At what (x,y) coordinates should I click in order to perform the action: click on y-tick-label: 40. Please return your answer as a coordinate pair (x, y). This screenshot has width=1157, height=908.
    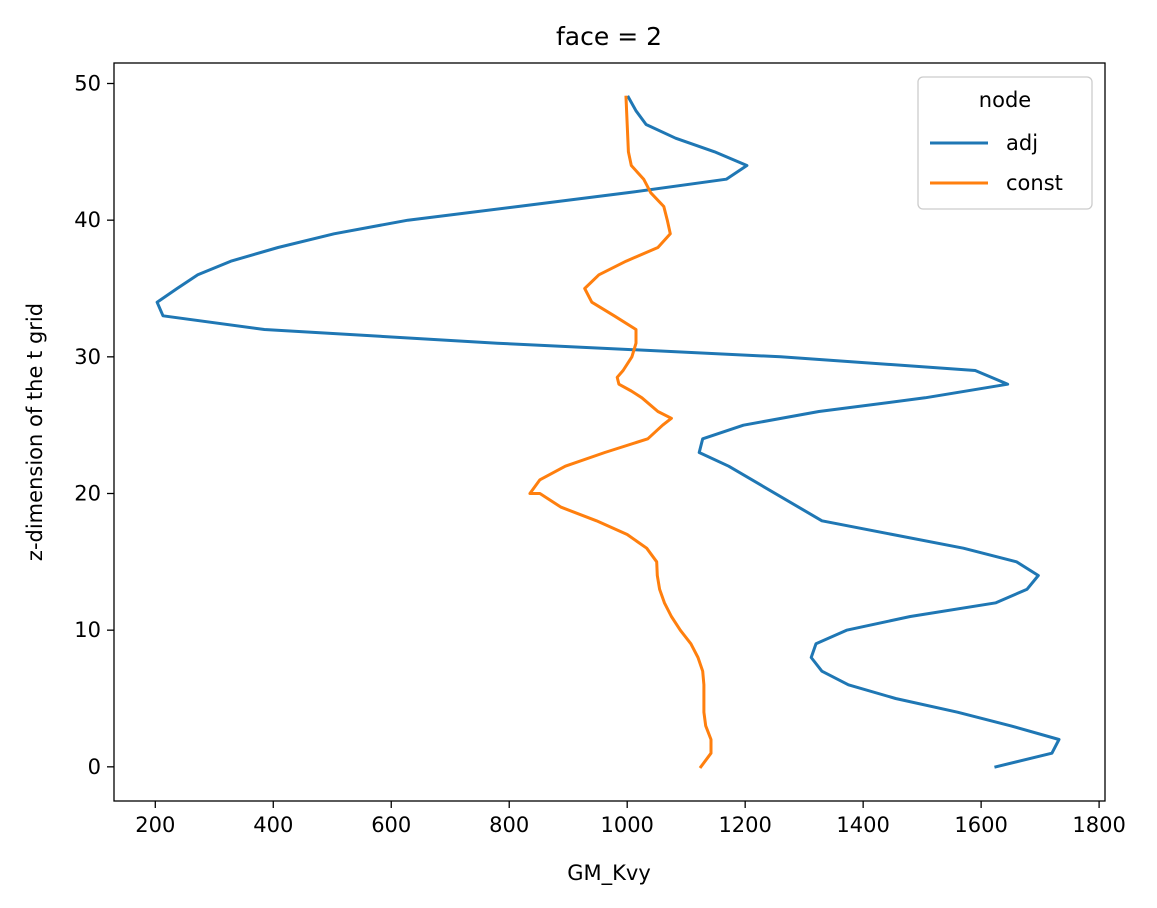
    Looking at the image, I should click on (87, 220).